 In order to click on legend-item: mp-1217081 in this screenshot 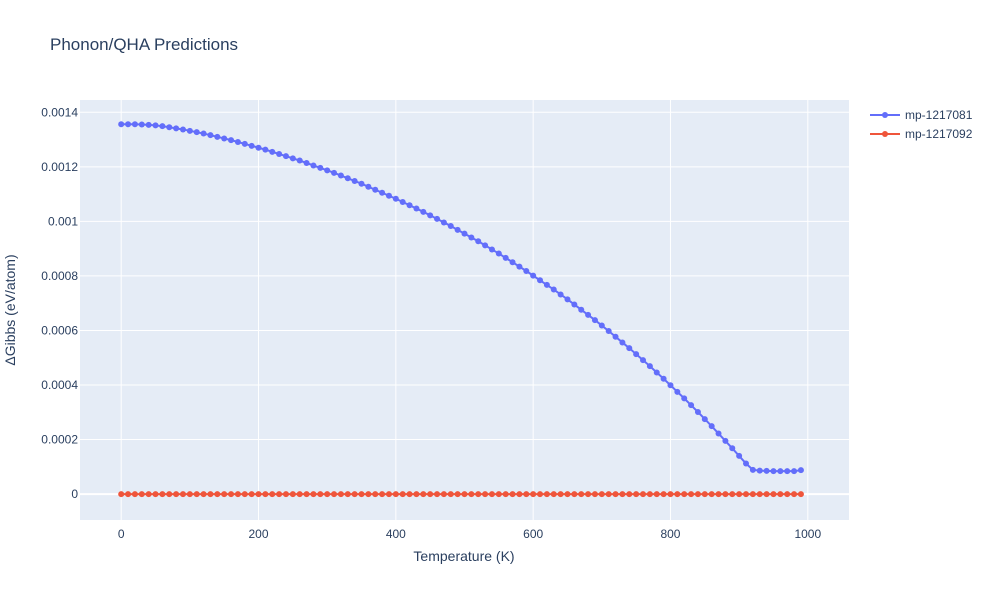, I will do `click(921, 115)`.